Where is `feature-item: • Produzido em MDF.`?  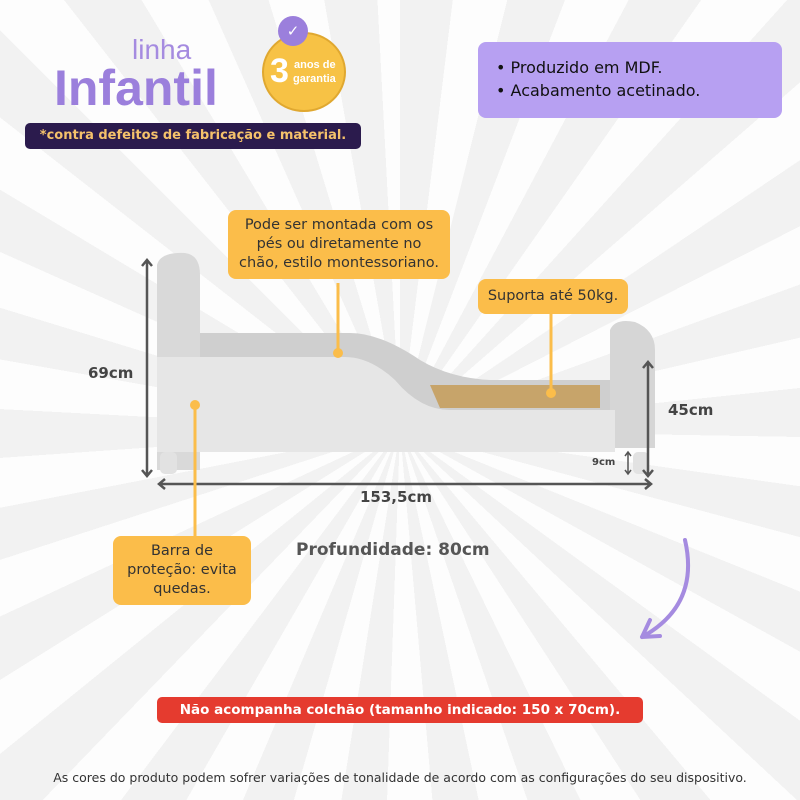 feature-item: • Produzido em MDF. is located at coordinates (579, 67).